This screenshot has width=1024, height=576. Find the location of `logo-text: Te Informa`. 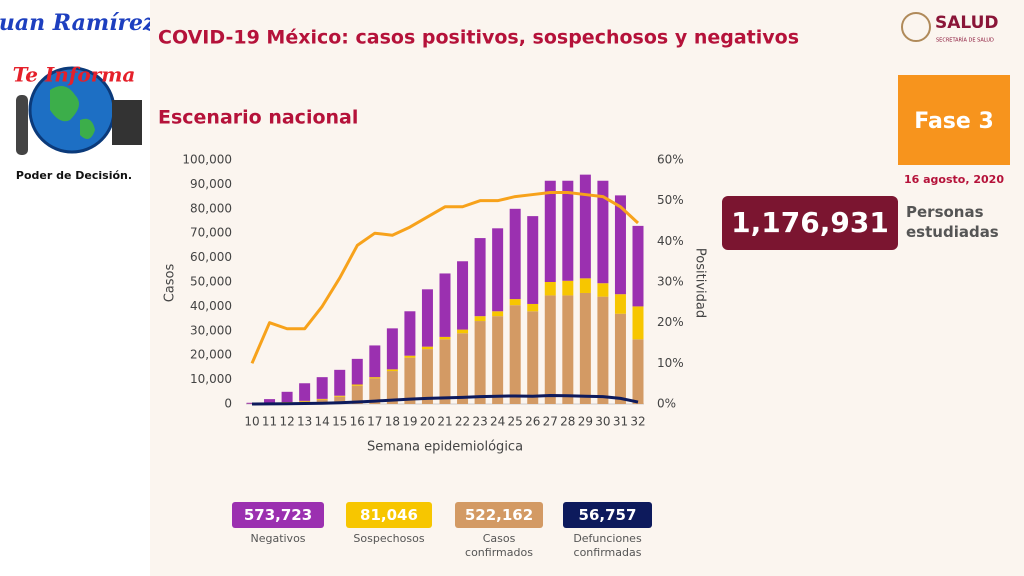

logo-text: Te Informa is located at coordinates (74, 75).